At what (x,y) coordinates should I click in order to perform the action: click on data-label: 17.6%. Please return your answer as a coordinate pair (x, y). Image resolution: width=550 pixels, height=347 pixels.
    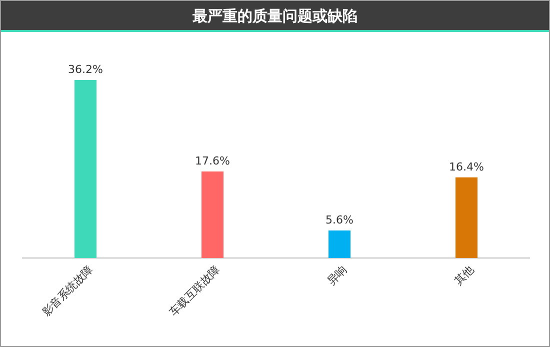
    Looking at the image, I should click on (212, 161).